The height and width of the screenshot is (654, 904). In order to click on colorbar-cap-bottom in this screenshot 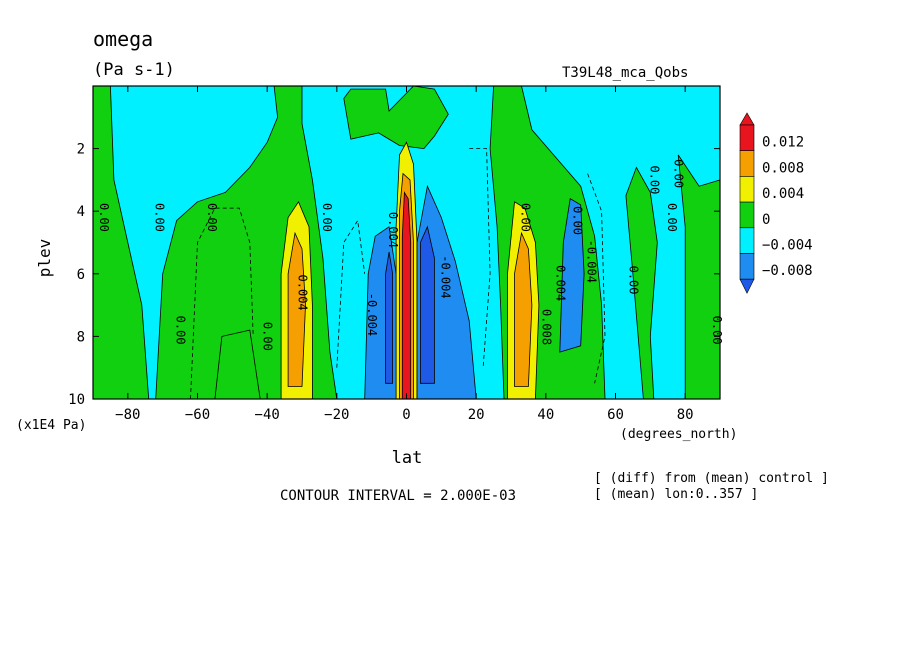, I will do `click(747, 286)`.